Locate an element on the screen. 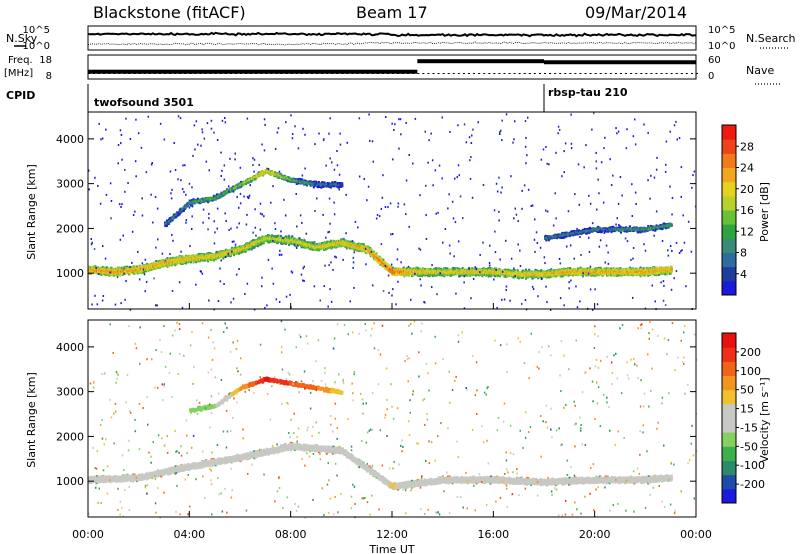  freq-panel is located at coordinates (392, 67).